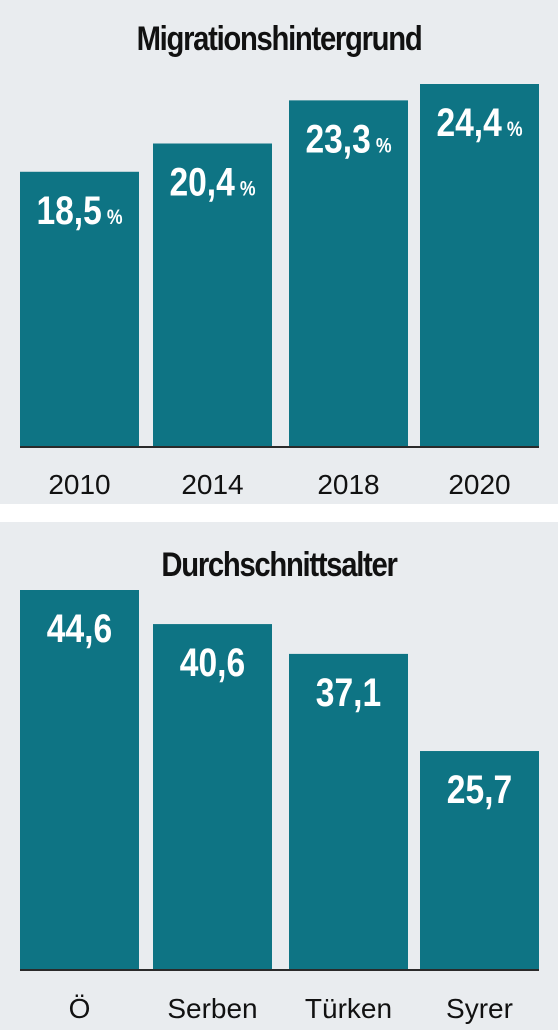  Describe the element at coordinates (79, 484) in the screenshot. I see `category-label: 2010` at that location.